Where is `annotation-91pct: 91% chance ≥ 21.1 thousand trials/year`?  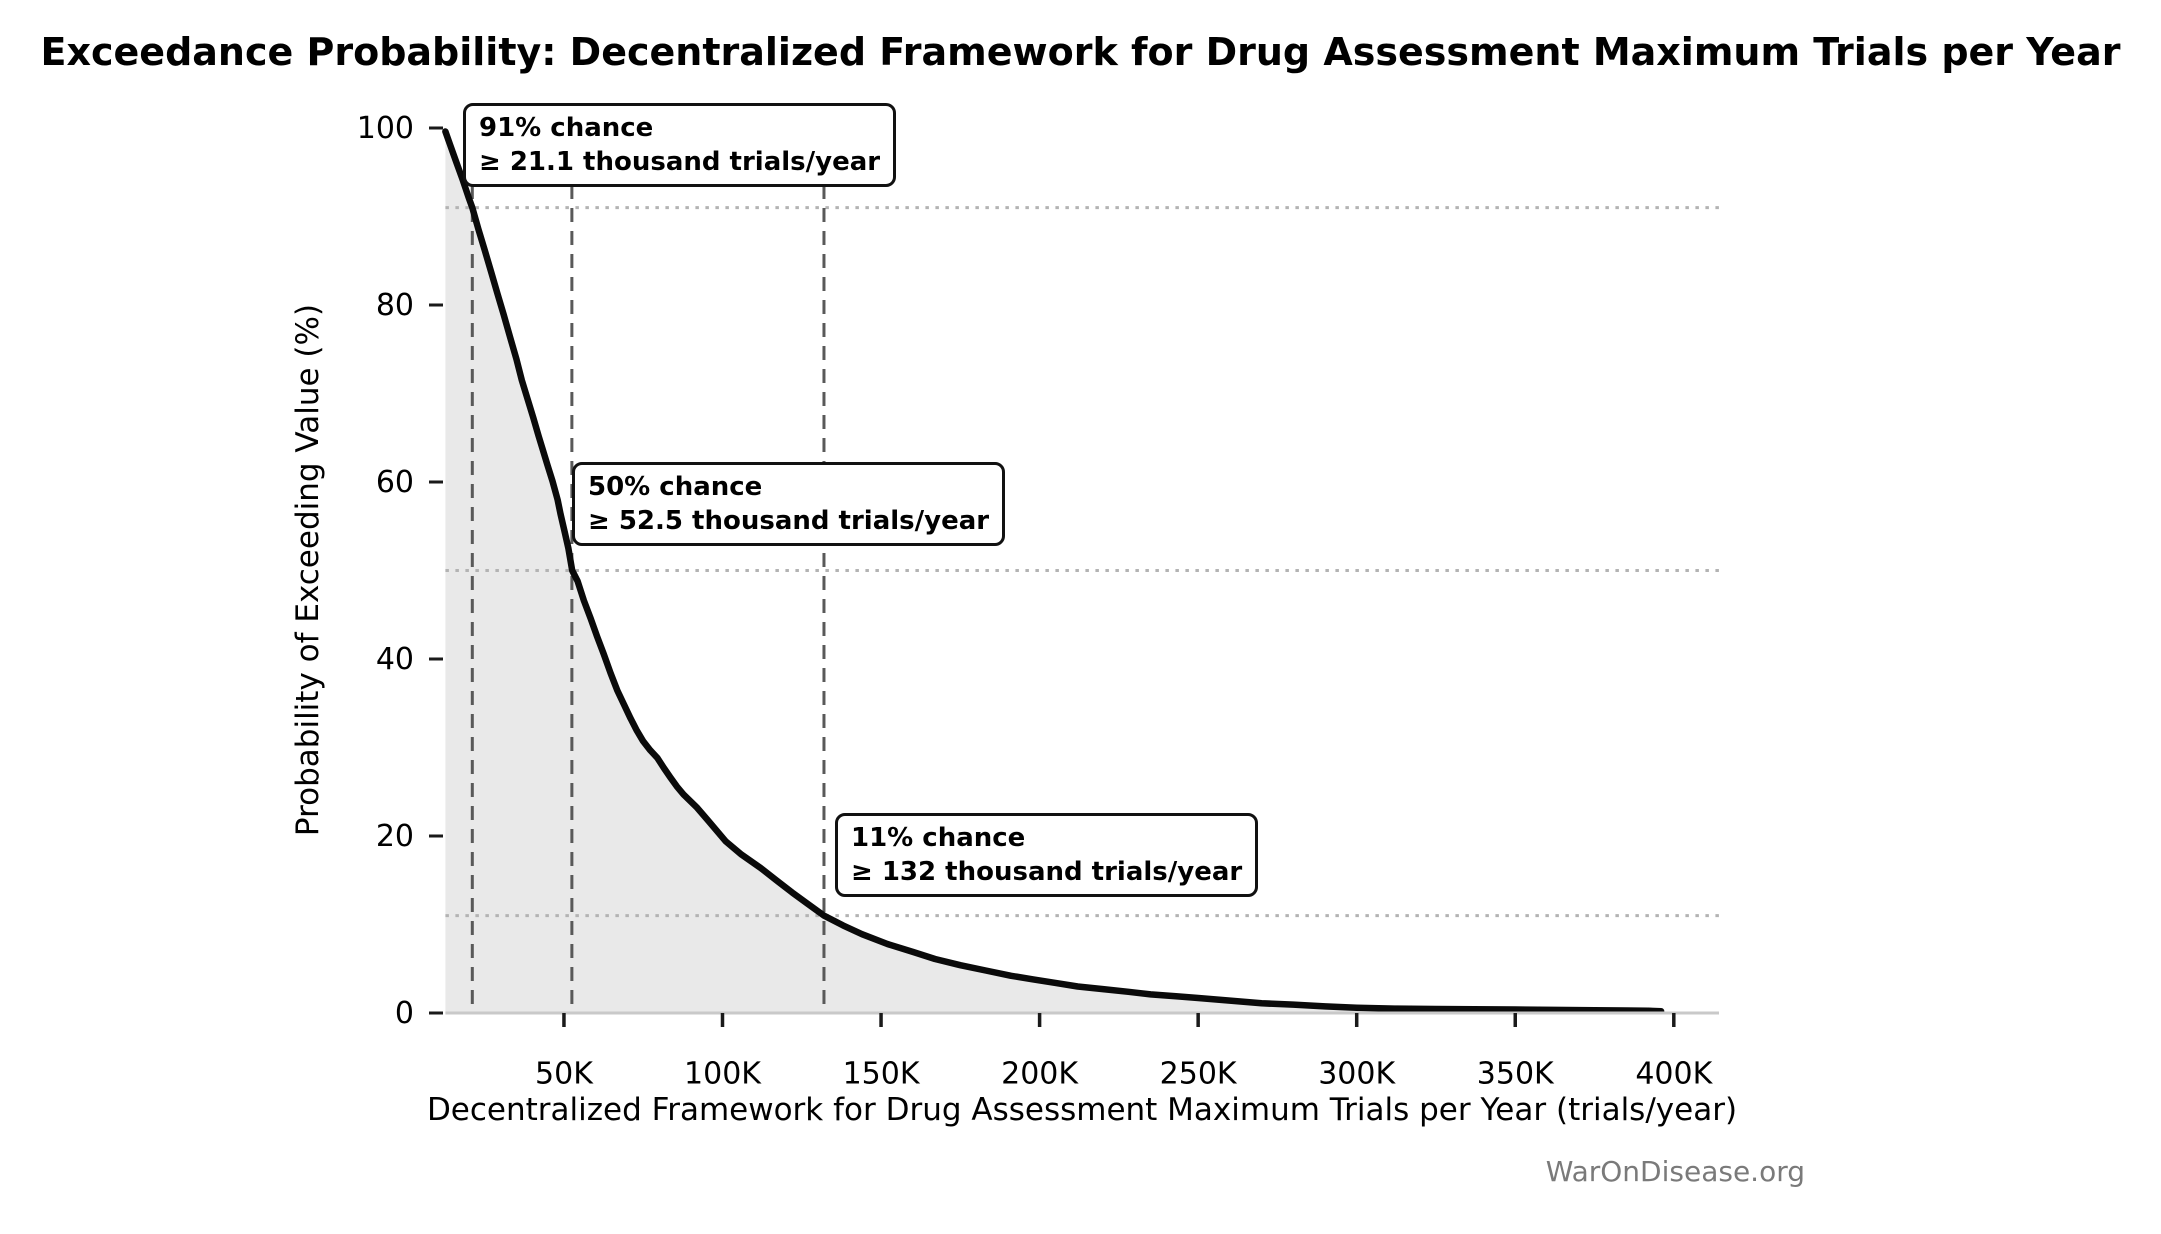
annotation-91pct: 91% chance ≥ 21.1 thousand trials/year is located at coordinates (680, 145).